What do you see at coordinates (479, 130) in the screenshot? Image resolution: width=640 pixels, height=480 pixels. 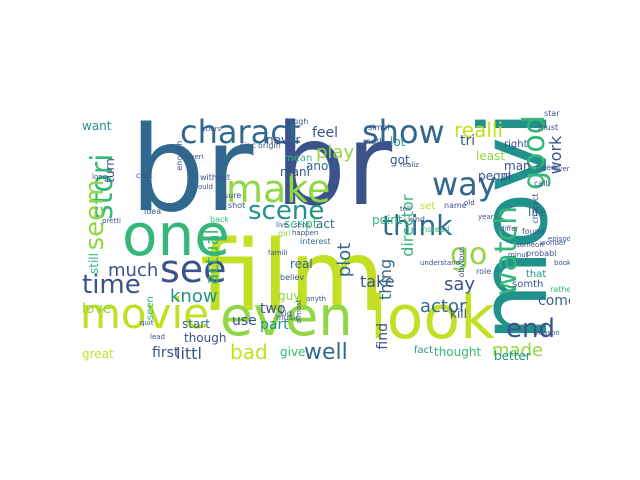 I see `word: realli` at bounding box center [479, 130].